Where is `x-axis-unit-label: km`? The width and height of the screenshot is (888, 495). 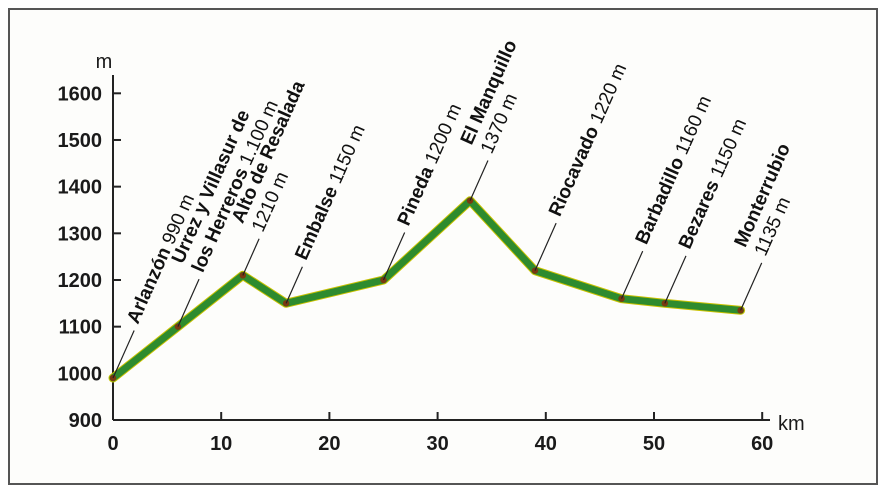
x-axis-unit-label: km is located at coordinates (791, 424).